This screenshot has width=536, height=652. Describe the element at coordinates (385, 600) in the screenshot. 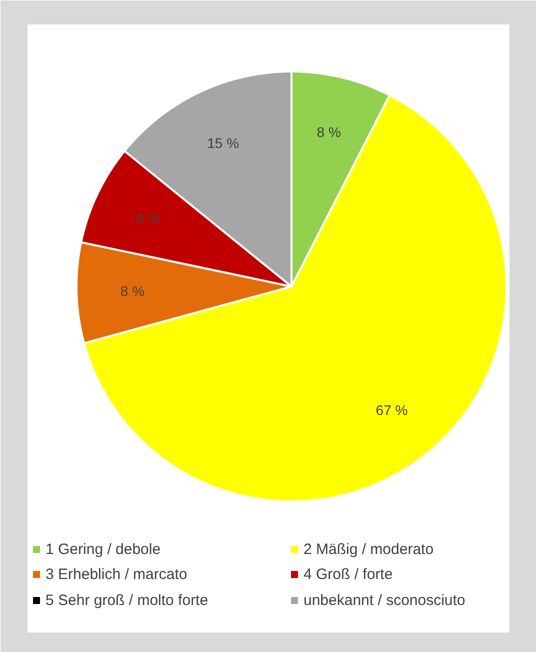

I see `legend-label: unbekannt / sconosciuto` at that location.